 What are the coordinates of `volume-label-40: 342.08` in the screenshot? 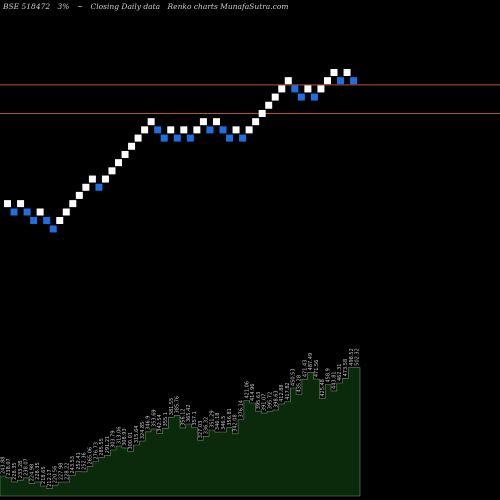 It's located at (236, 423).